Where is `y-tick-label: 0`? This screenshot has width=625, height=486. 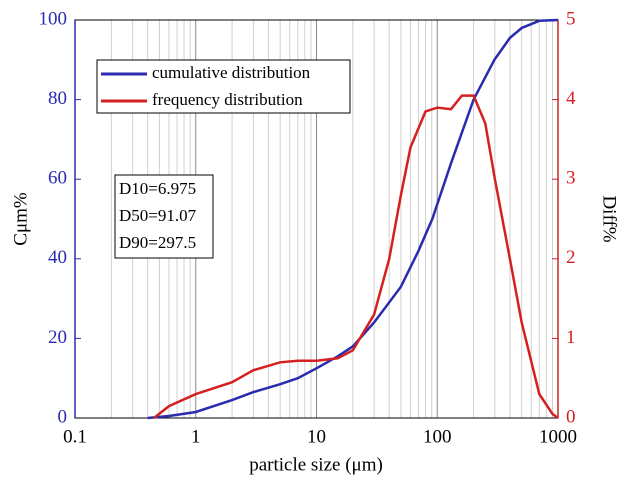
y-tick-label: 0 is located at coordinates (63, 416).